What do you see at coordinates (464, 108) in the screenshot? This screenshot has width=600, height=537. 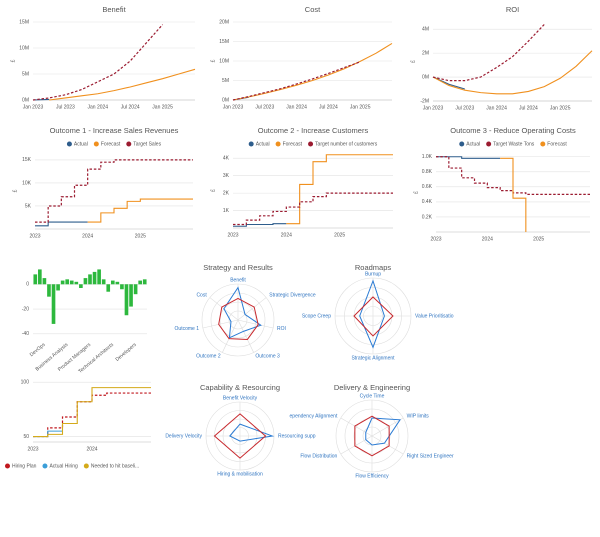 I see `x-tick-label: Jul 2023` at bounding box center [464, 108].